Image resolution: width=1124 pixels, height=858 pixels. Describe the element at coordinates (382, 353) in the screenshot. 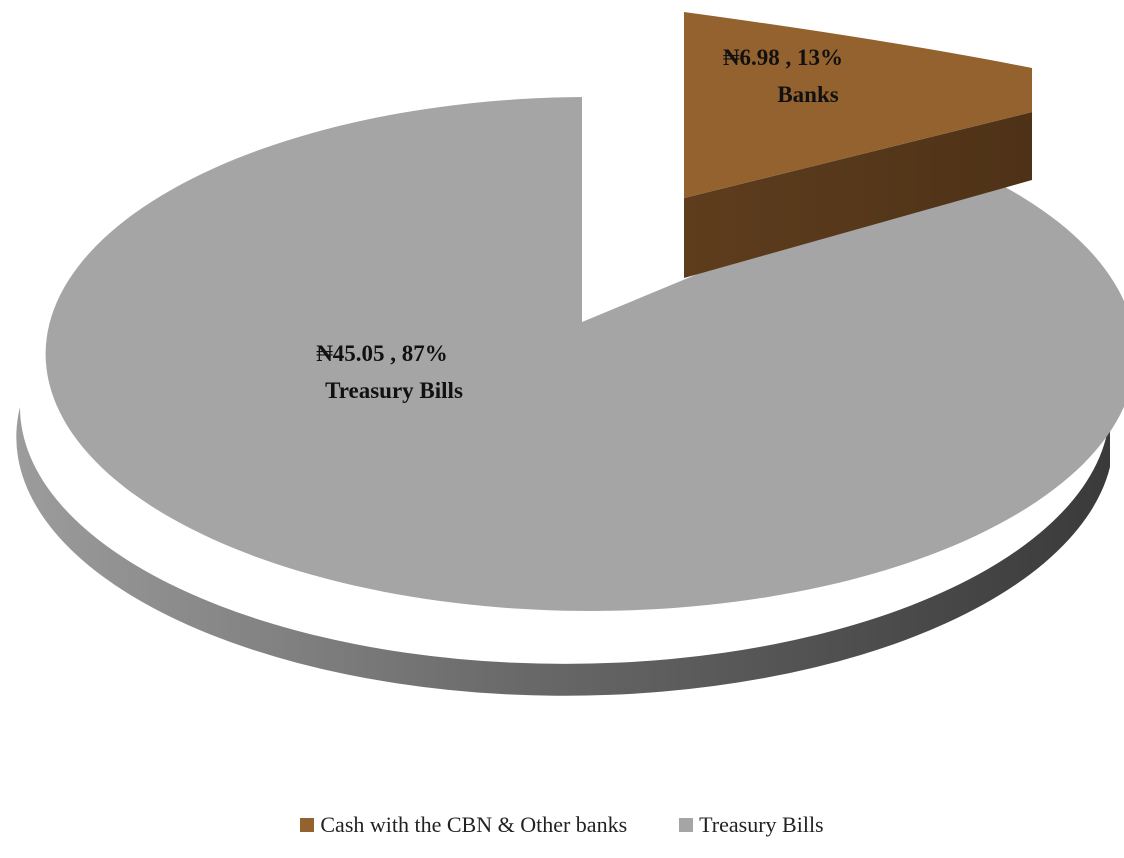

I see `data-label-treasury-bills-value: ₦45.05 , 87%` at that location.